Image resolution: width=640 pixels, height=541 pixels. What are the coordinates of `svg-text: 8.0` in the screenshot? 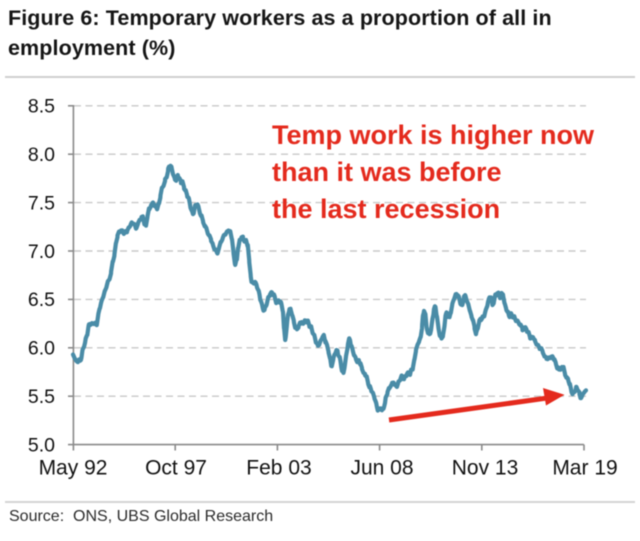 It's located at (41, 155).